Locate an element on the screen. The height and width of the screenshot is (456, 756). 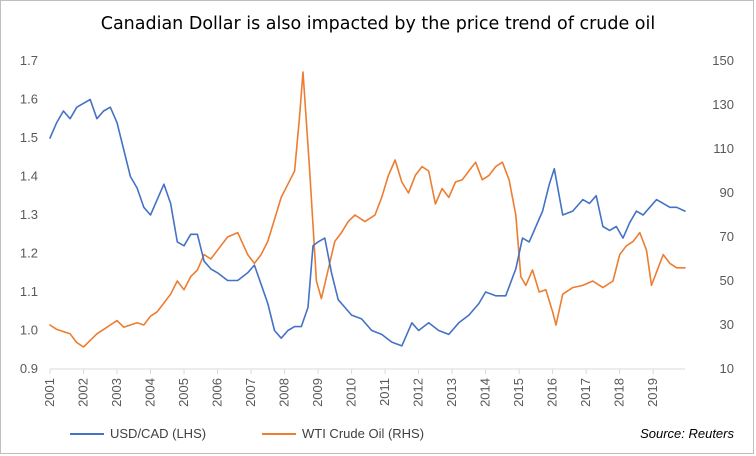
x-tick-label: 2017 is located at coordinates (585, 392).